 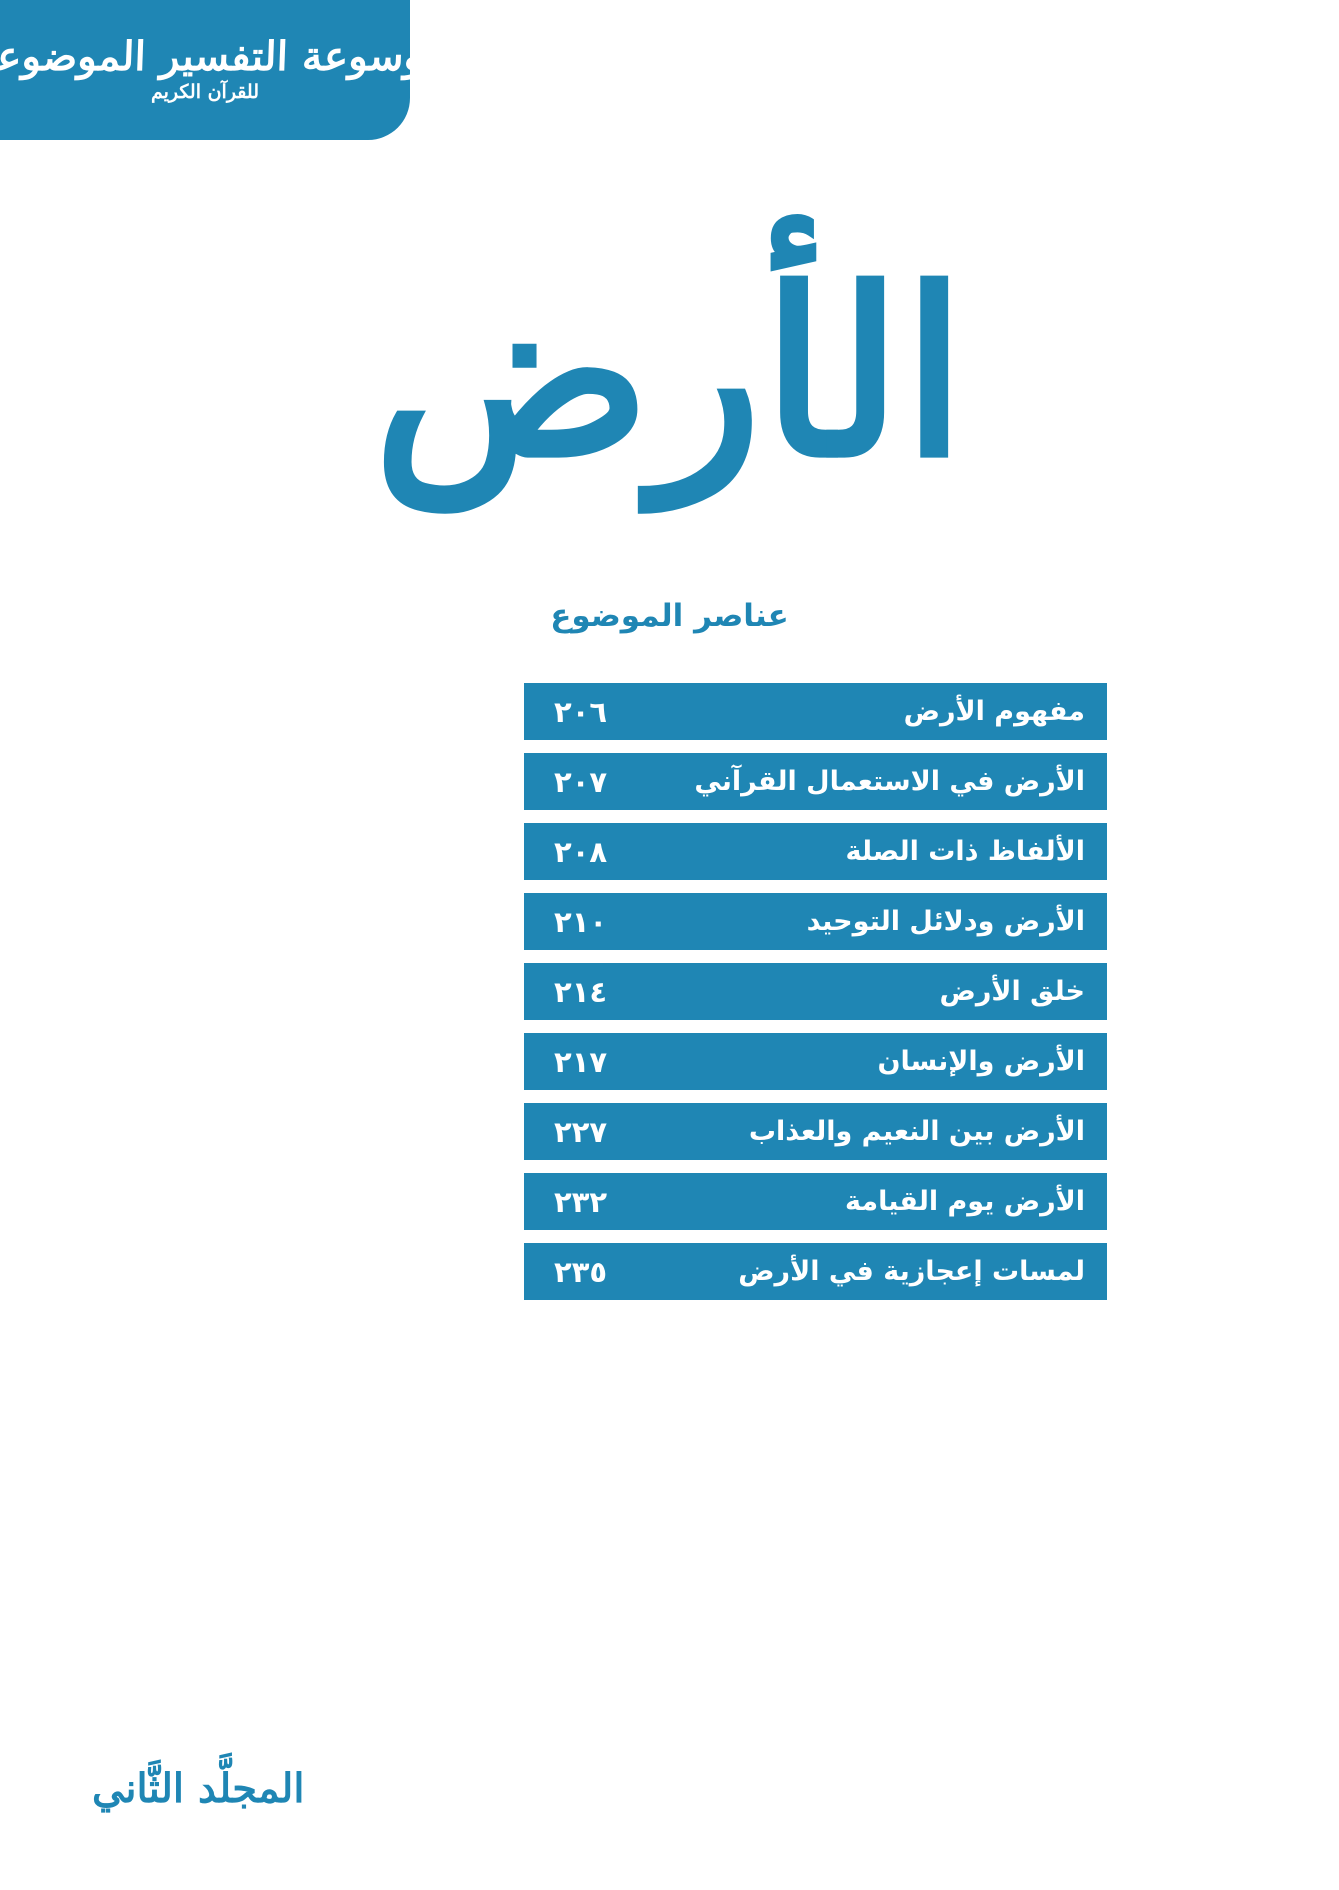 What do you see at coordinates (581, 781) in the screenshot?
I see `toc-entry-page-number: ٢٠٧` at bounding box center [581, 781].